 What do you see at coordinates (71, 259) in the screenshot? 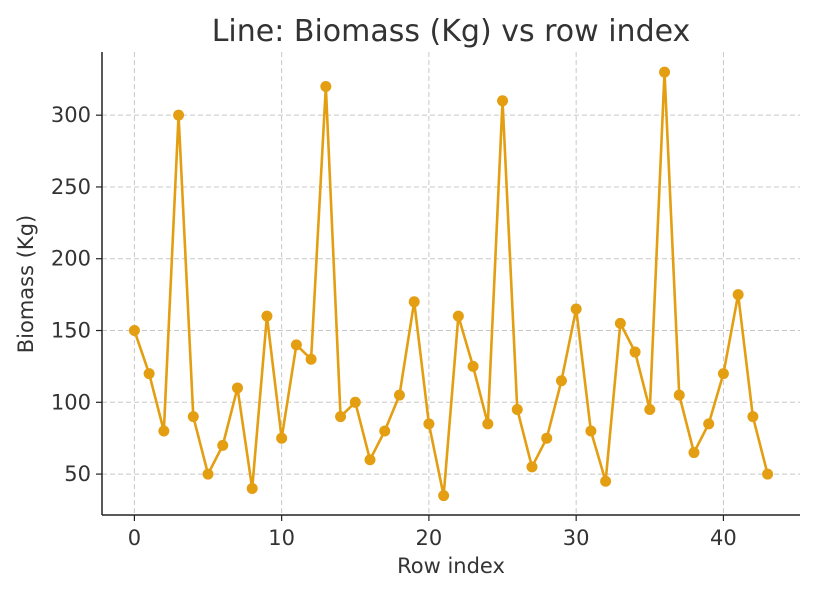
I see `y-tick-label: 200` at bounding box center [71, 259].